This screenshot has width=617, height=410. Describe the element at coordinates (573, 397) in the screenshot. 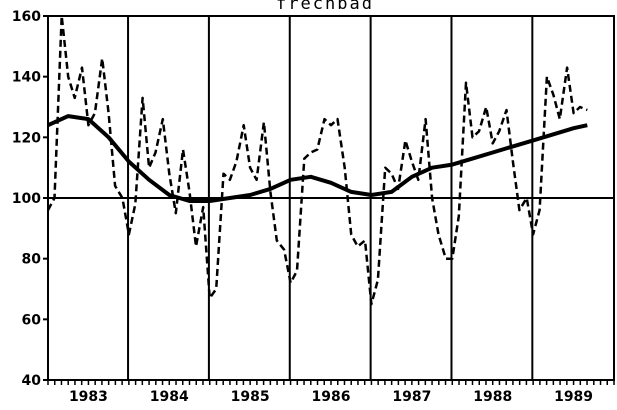

I see `x-tick-label: 1989` at that location.